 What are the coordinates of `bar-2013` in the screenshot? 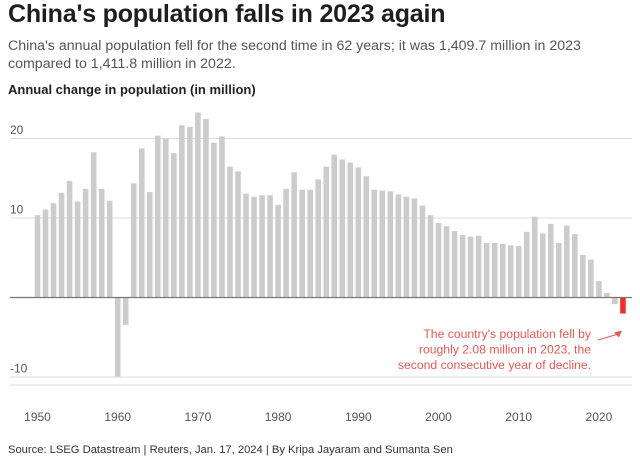 It's located at (542, 265).